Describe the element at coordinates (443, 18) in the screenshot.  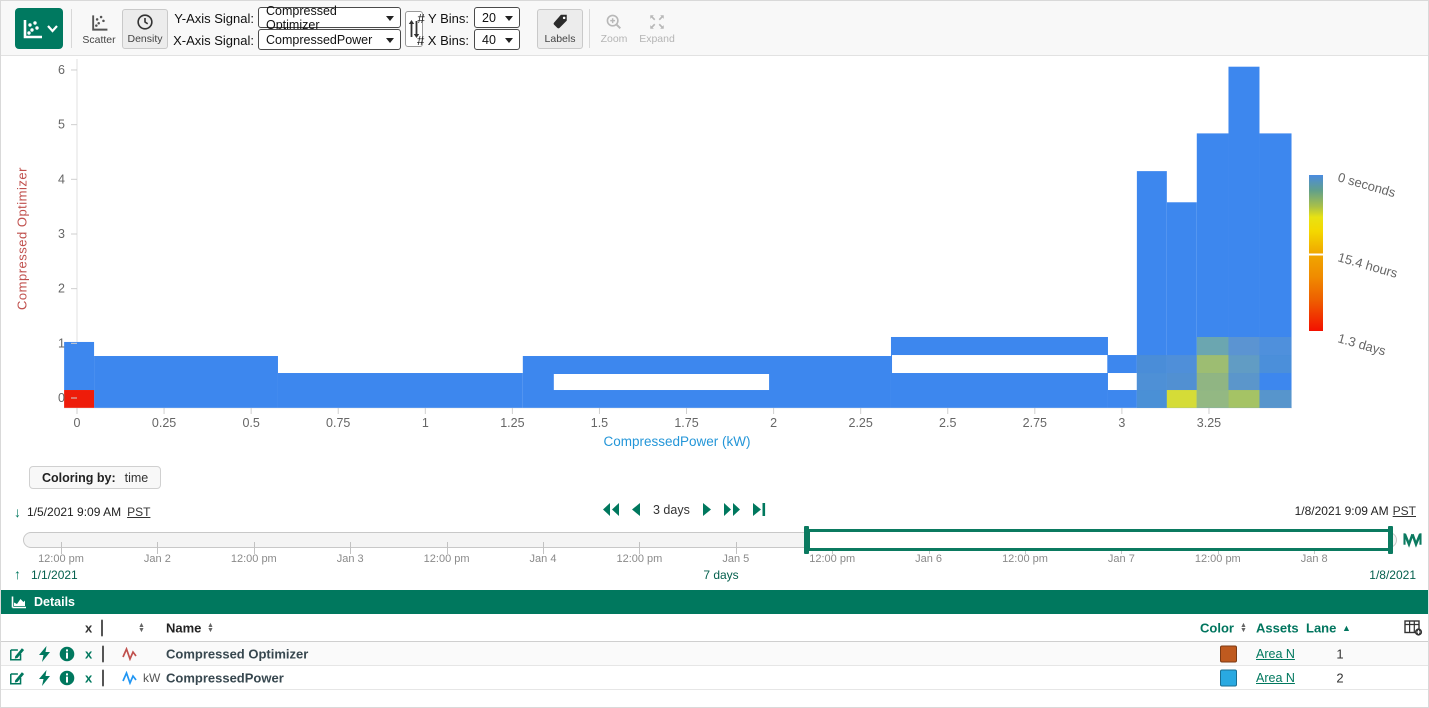
I see `y-bins-label: # Y Bins:` at that location.